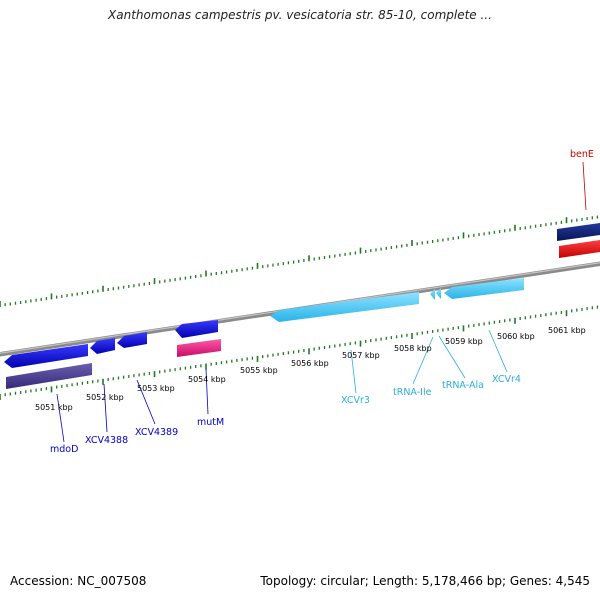  Describe the element at coordinates (413, 348) in the screenshot. I see `tick-label: 5058 kbp` at that location.